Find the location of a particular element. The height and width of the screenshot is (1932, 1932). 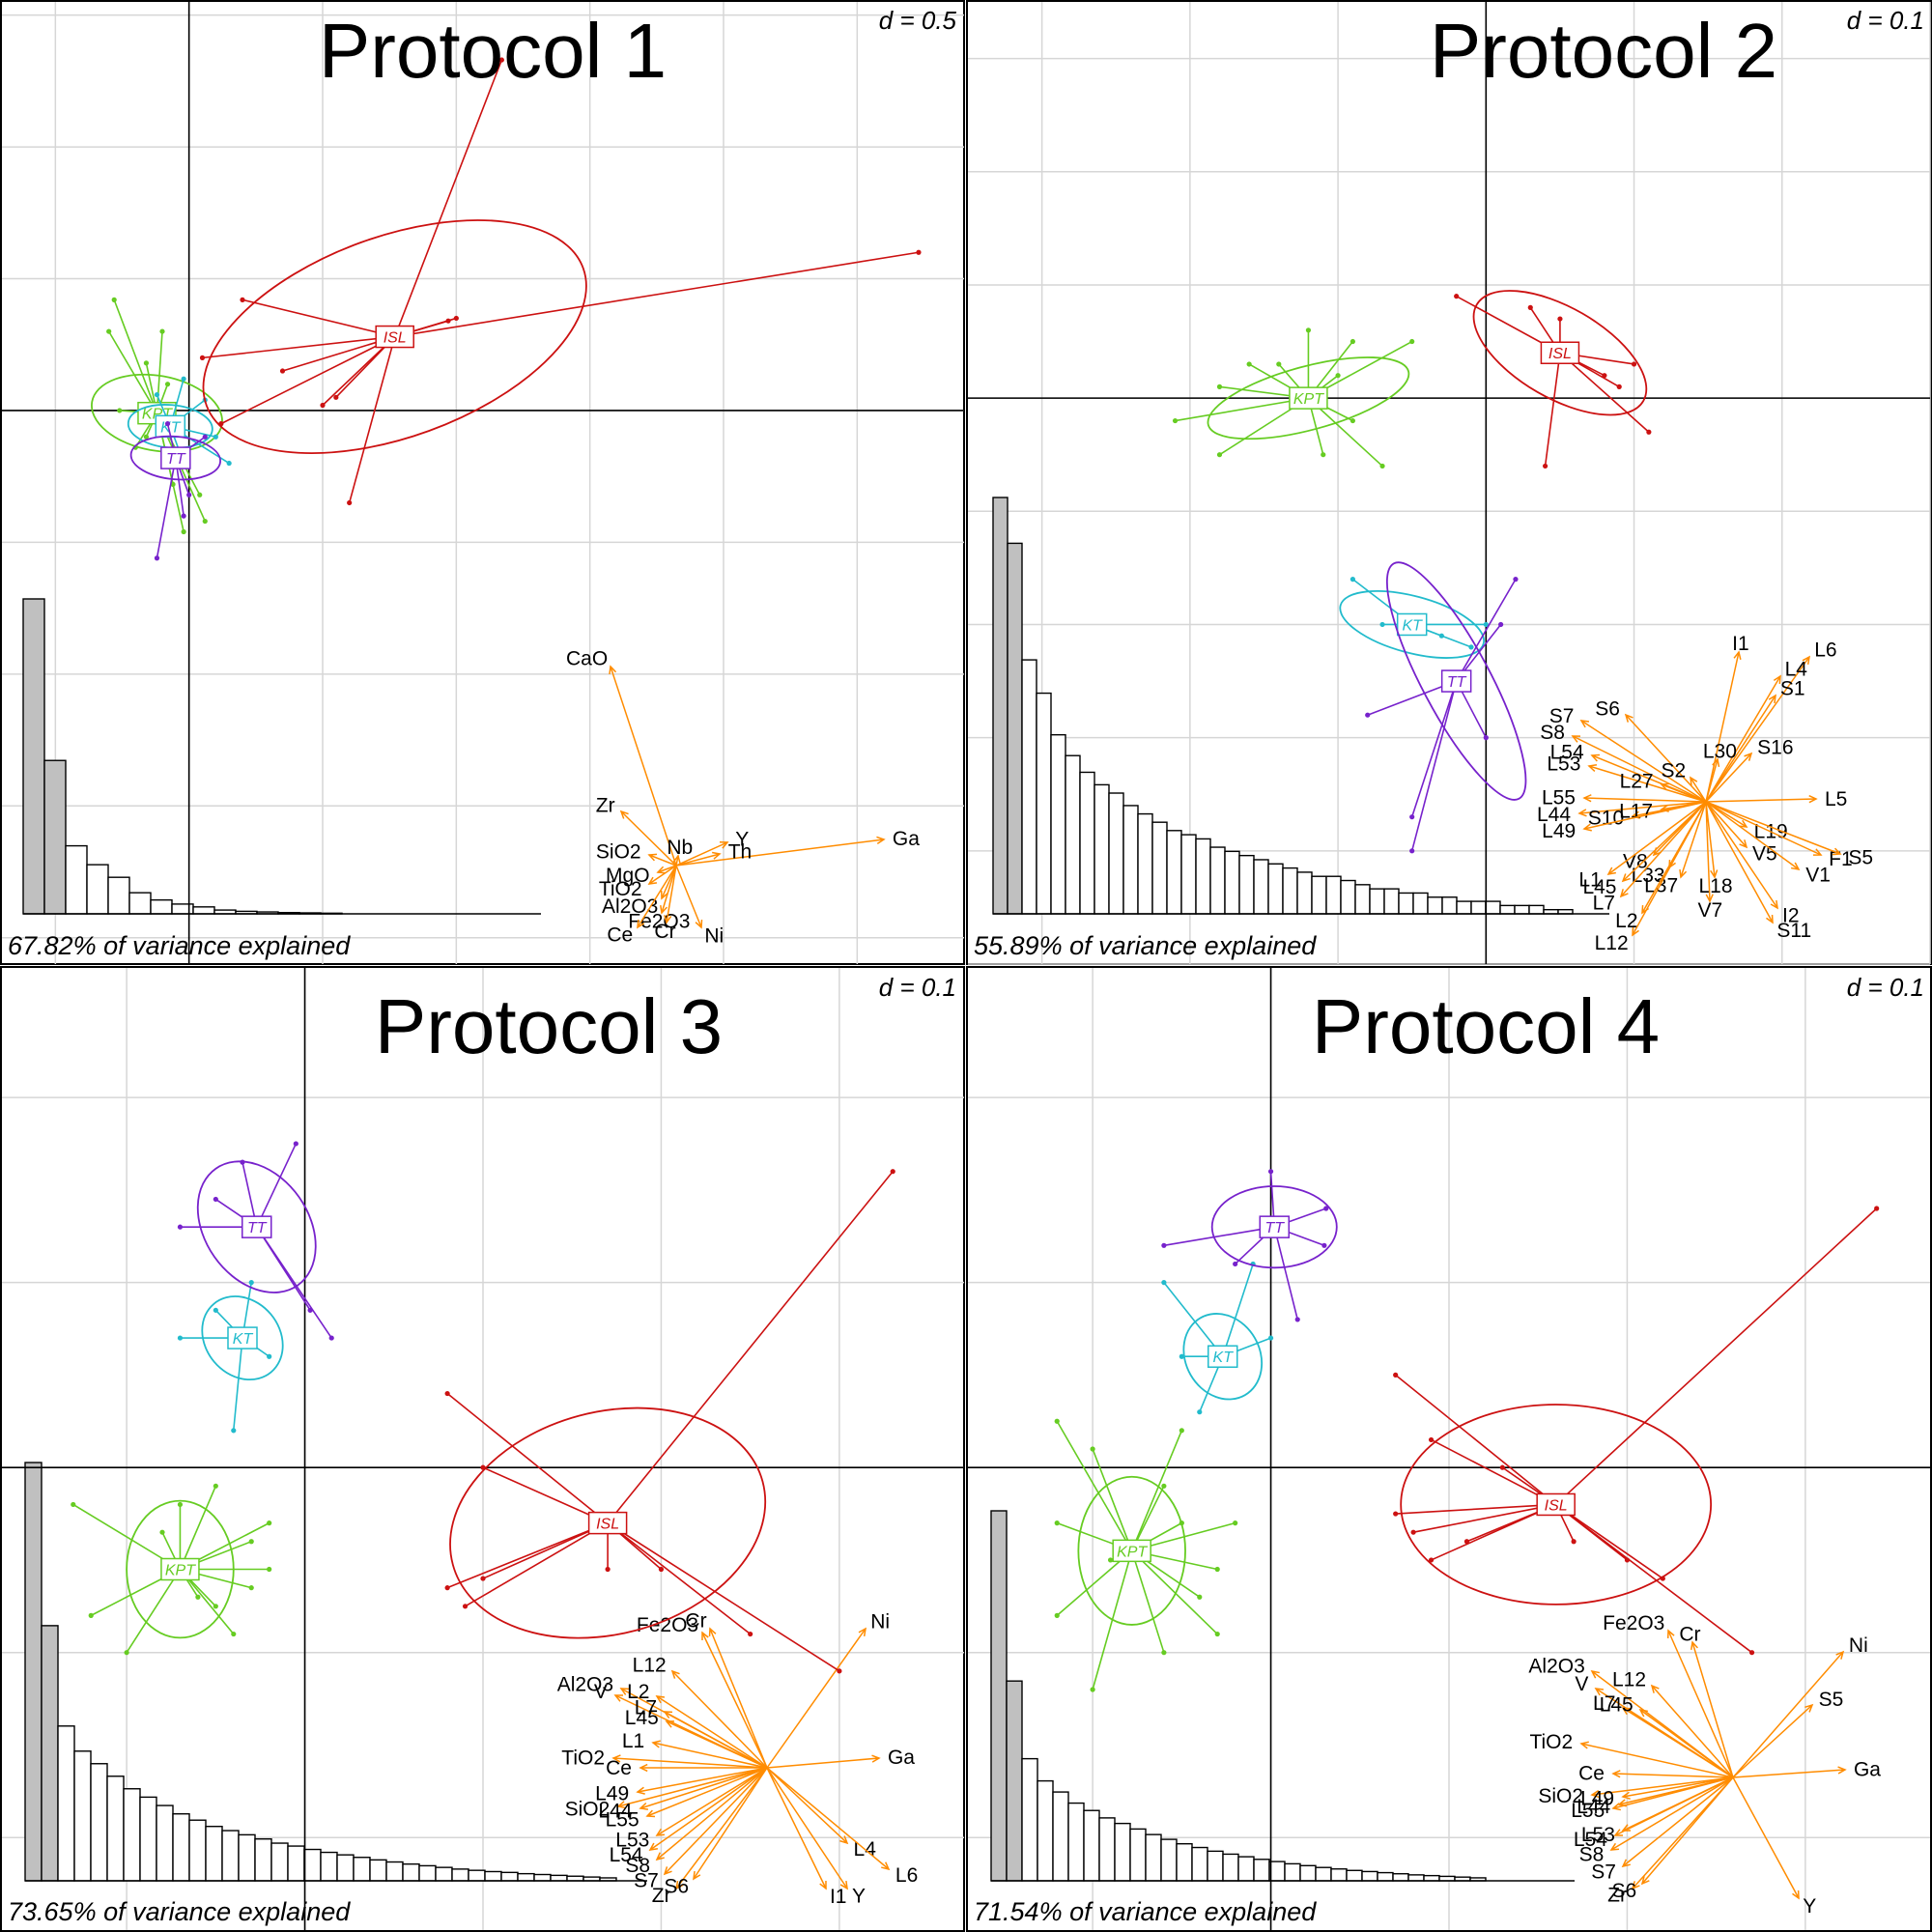

variable-label: L1 is located at coordinates (1589, 879).